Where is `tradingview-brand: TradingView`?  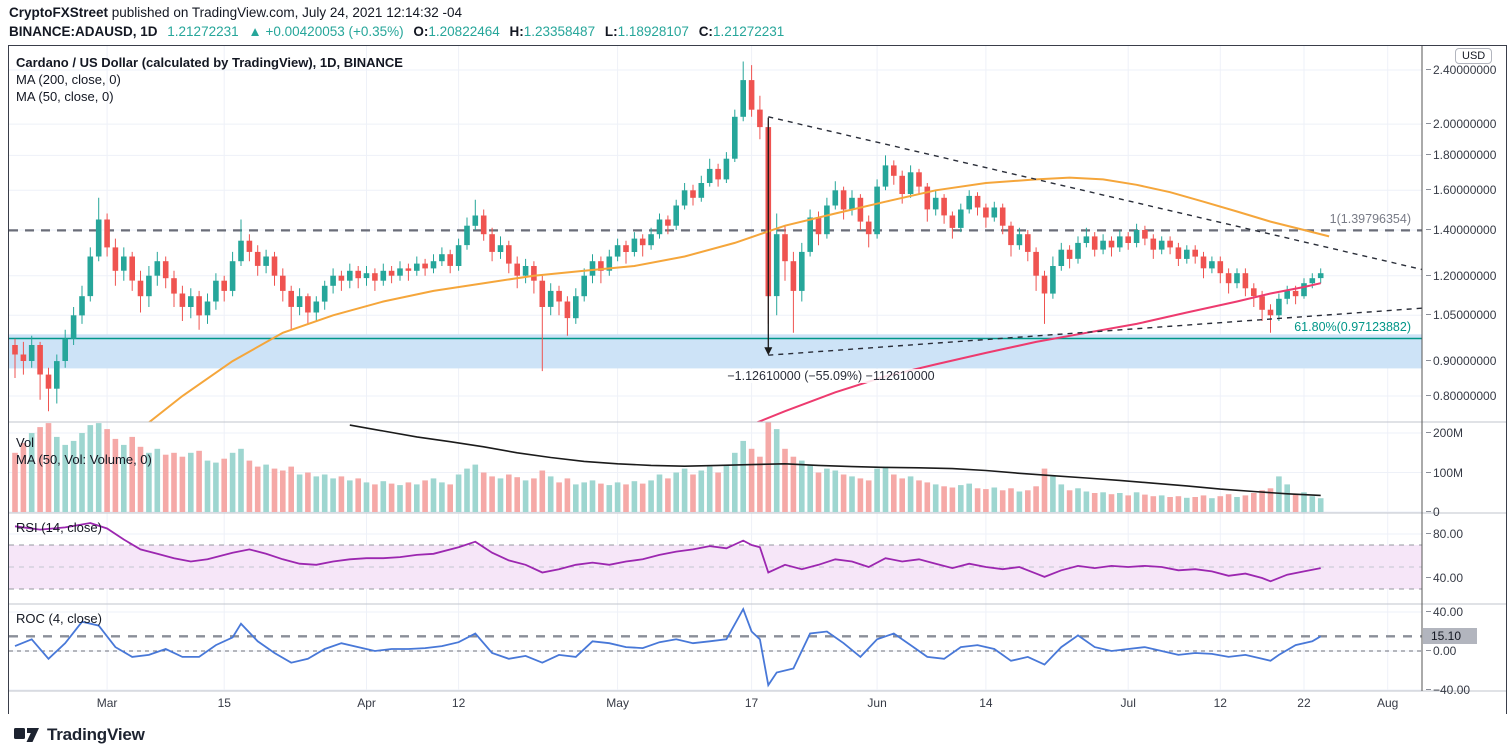
tradingview-brand: TradingView is located at coordinates (79, 735).